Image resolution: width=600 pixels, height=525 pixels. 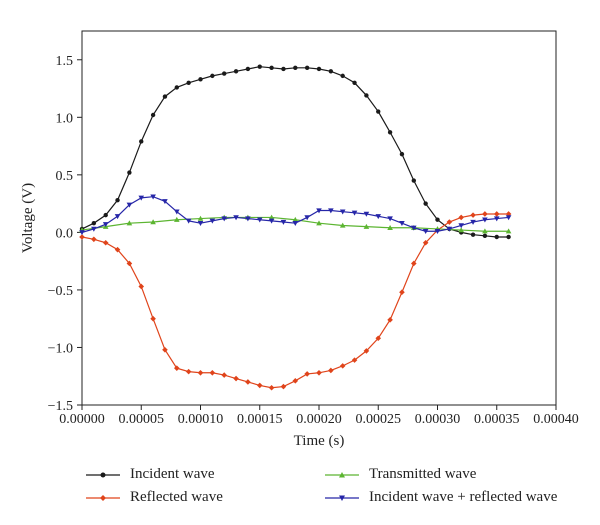 I want to click on x-tick-label: 0.00035, so click(x=497, y=419).